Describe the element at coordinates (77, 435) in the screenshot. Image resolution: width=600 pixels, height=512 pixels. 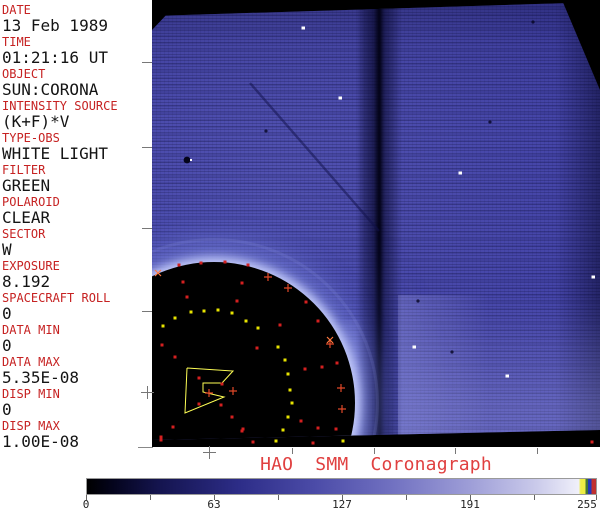
I see `metadata-field: DISP MAX 1.00E-08` at that location.